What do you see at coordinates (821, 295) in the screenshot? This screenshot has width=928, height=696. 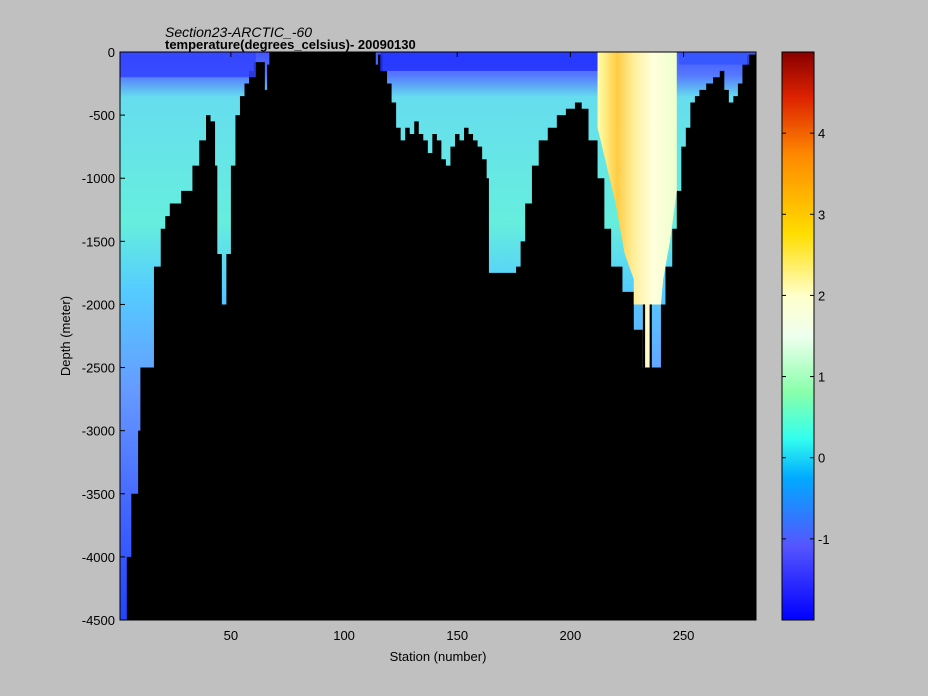 I see `colorbar-tick-label-3: 2` at bounding box center [821, 295].